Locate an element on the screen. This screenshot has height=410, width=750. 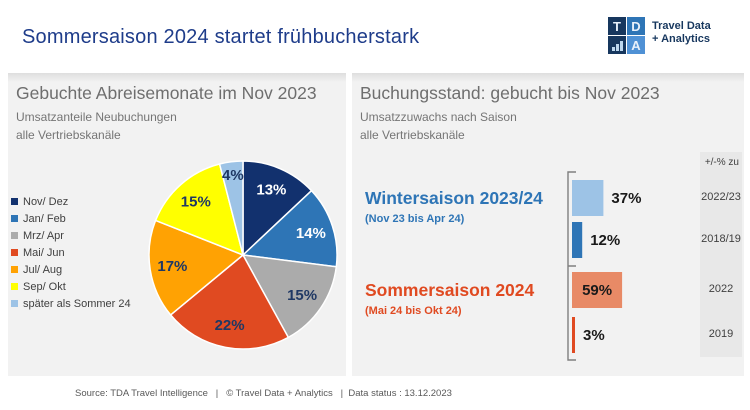
legend-label: Mai/ Jun is located at coordinates (44, 252).